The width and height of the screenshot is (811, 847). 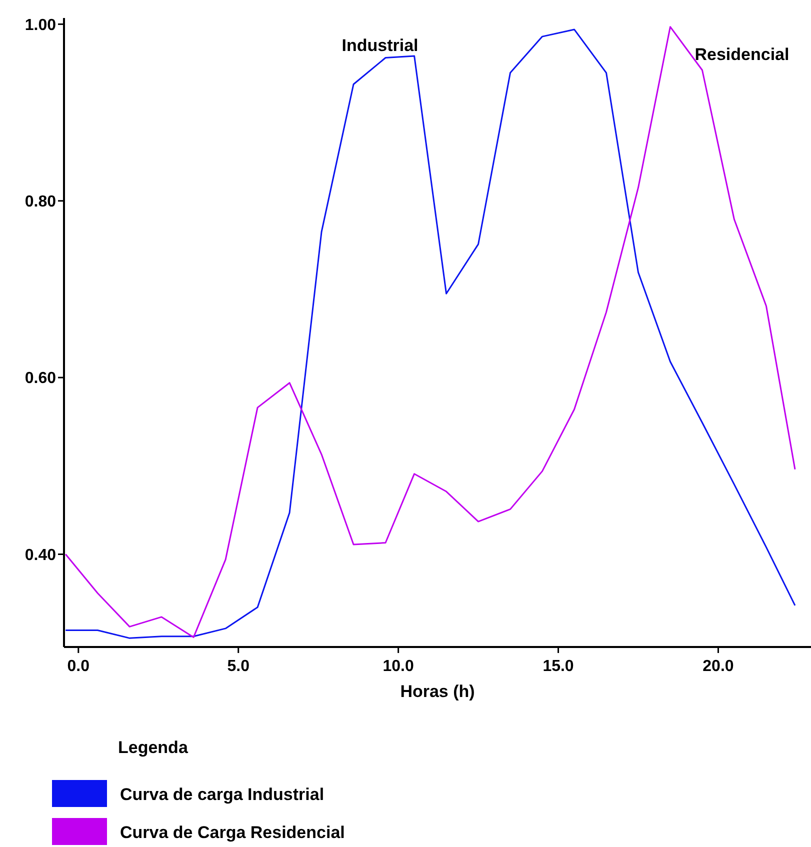 I want to click on legend-label: Curva de Carga Residencial, so click(x=232, y=832).